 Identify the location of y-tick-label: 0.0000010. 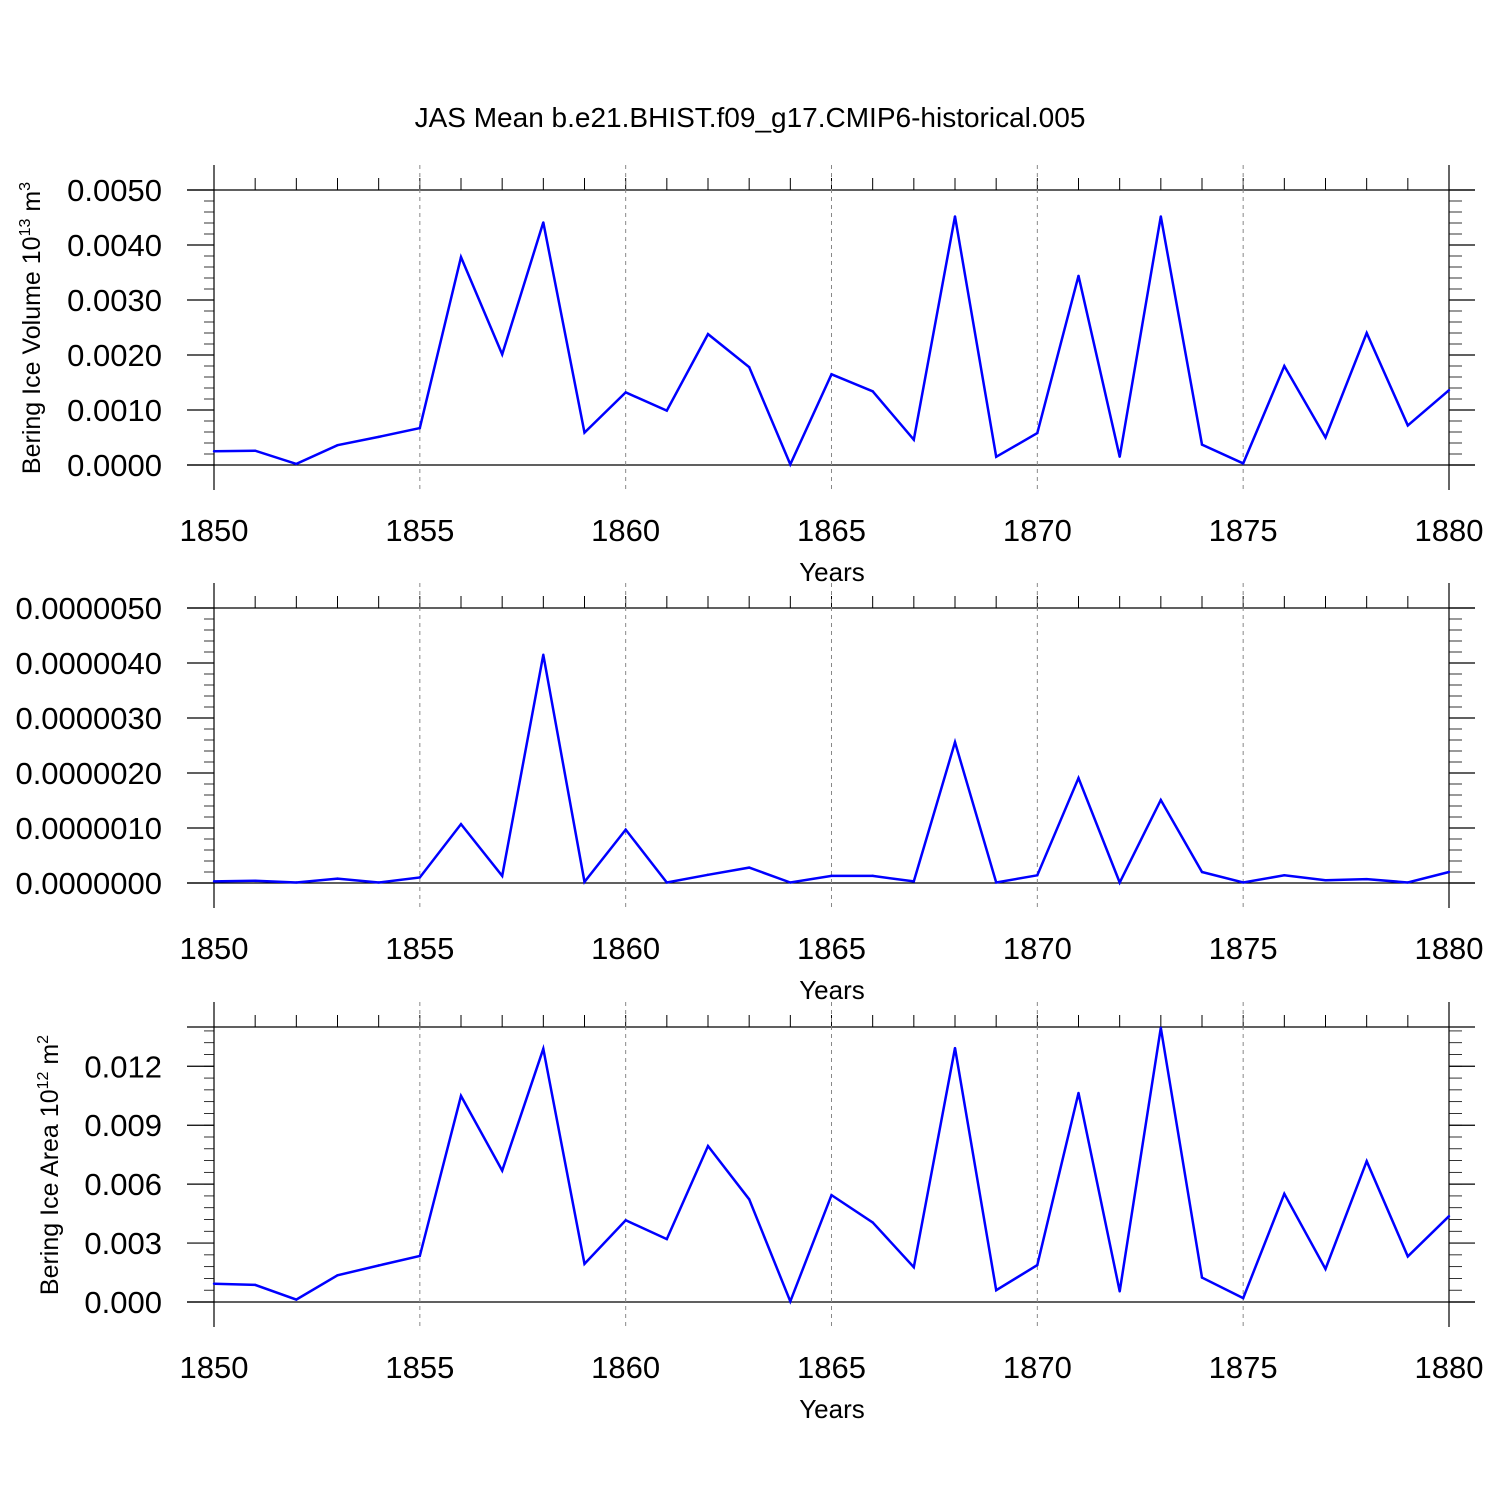
(88, 828).